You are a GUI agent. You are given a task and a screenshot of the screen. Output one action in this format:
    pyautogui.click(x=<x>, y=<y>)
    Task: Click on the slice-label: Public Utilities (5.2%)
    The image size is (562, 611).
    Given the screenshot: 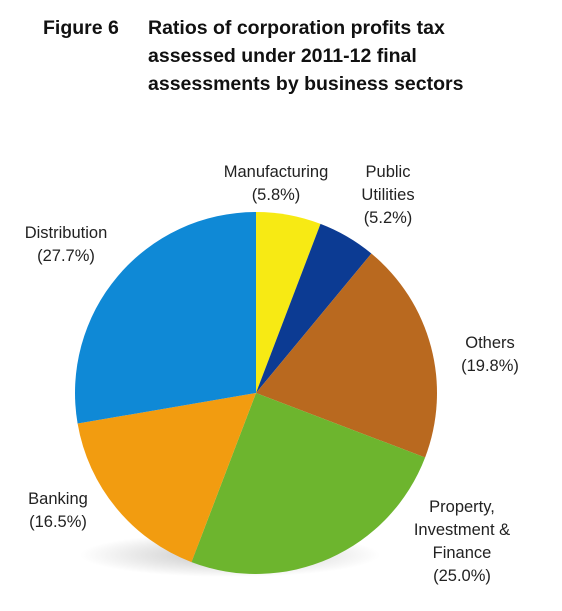 What is the action you would take?
    pyautogui.click(x=388, y=195)
    